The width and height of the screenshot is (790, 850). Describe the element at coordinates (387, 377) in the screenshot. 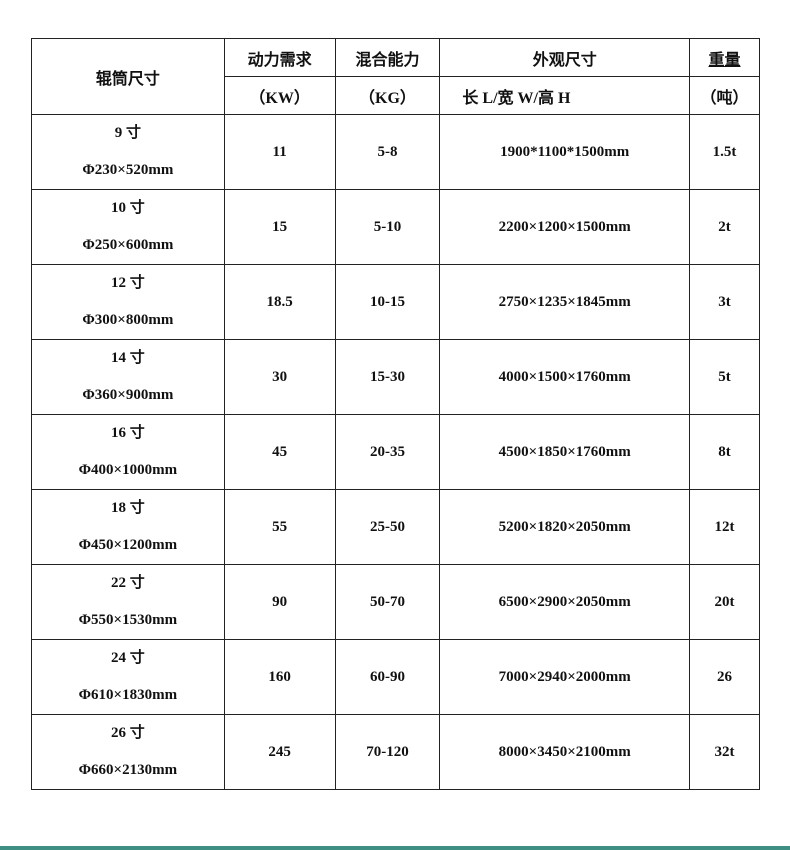

I see `cell-capacity: 15-30` at that location.